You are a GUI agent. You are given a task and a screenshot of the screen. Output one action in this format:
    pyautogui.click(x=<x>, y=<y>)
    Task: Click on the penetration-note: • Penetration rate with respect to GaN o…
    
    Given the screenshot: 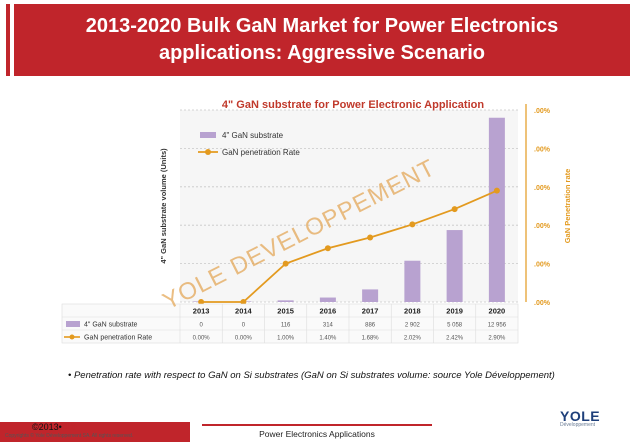 What is the action you would take?
    pyautogui.click(x=311, y=375)
    